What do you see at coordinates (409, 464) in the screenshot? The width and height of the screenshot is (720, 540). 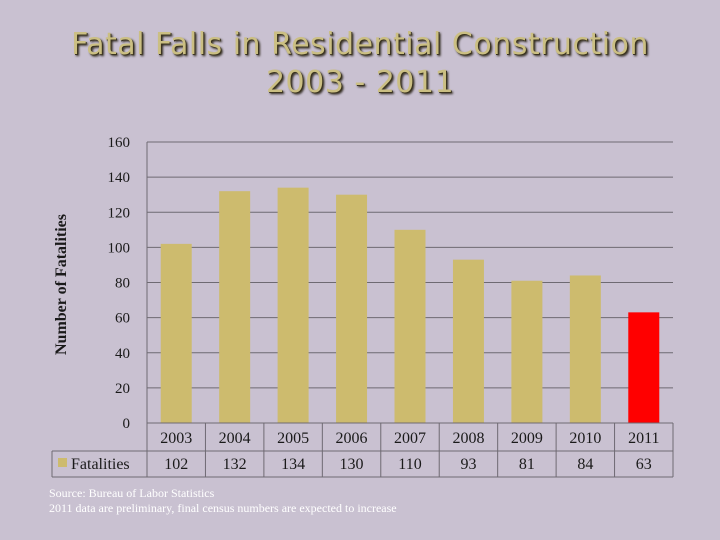 I see `table-value-label: 110` at bounding box center [409, 464].